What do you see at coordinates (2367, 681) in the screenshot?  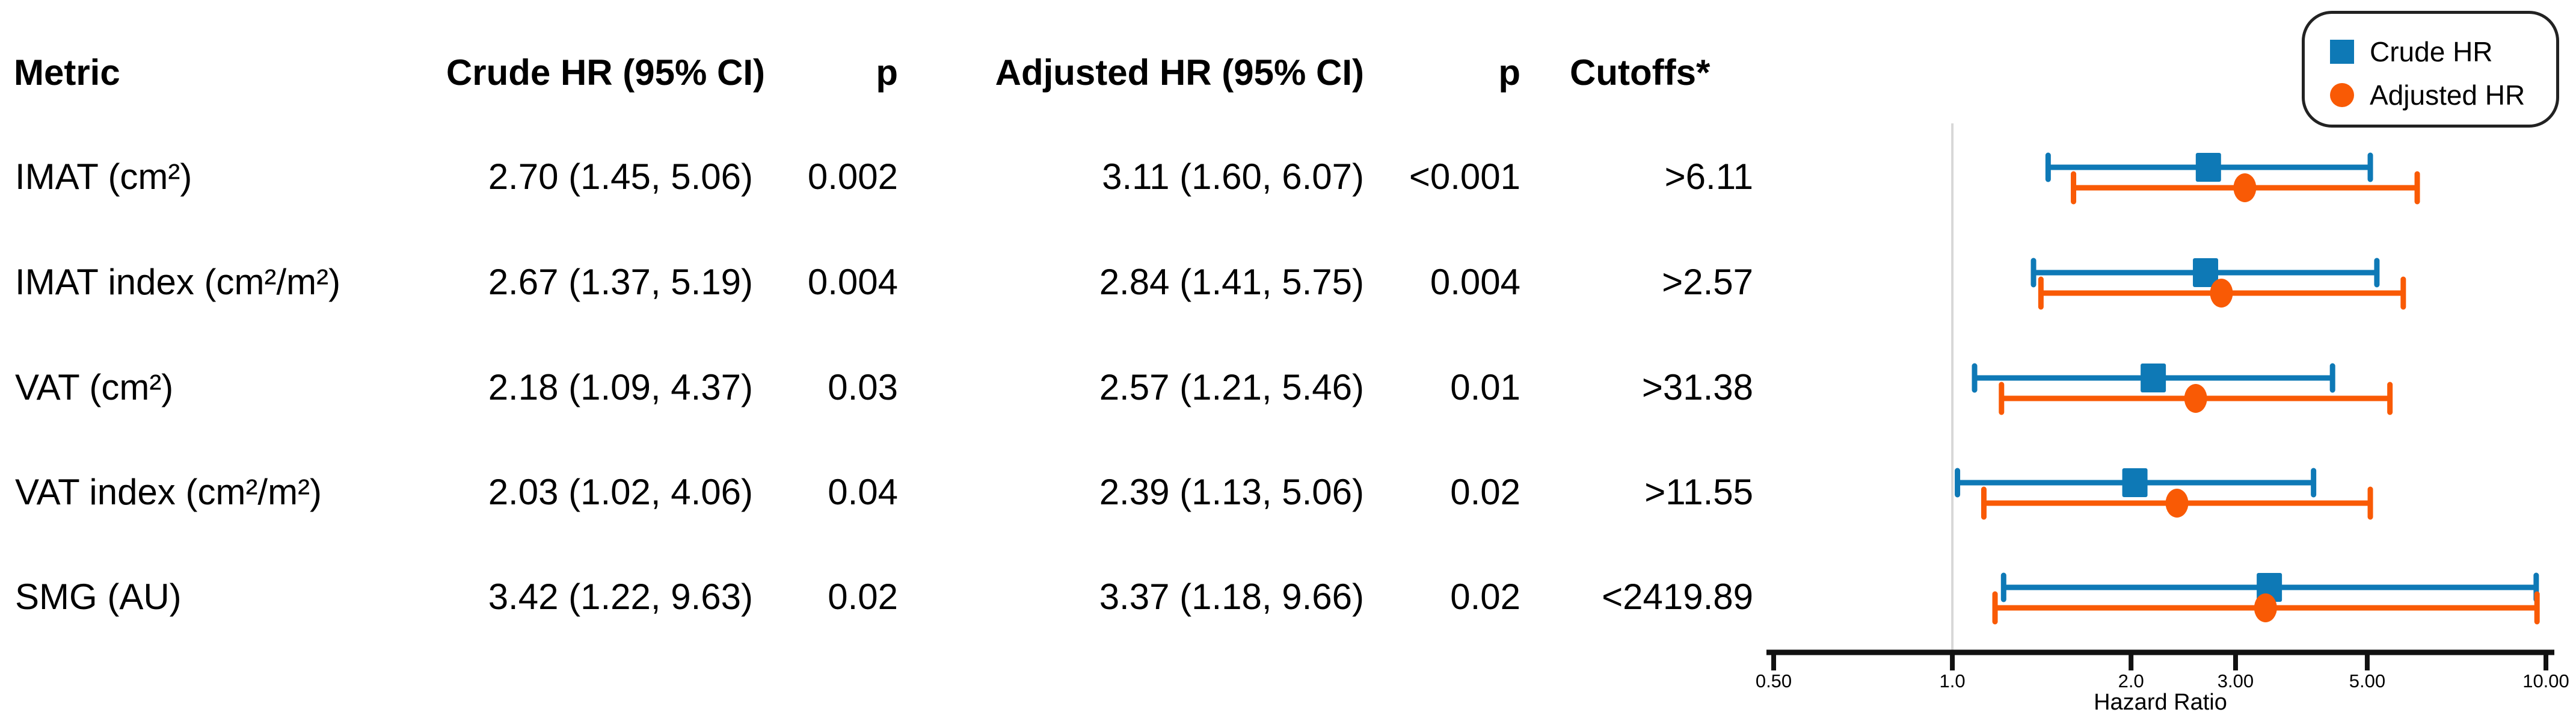 I see `x-tick-label: 5.00` at bounding box center [2367, 681].